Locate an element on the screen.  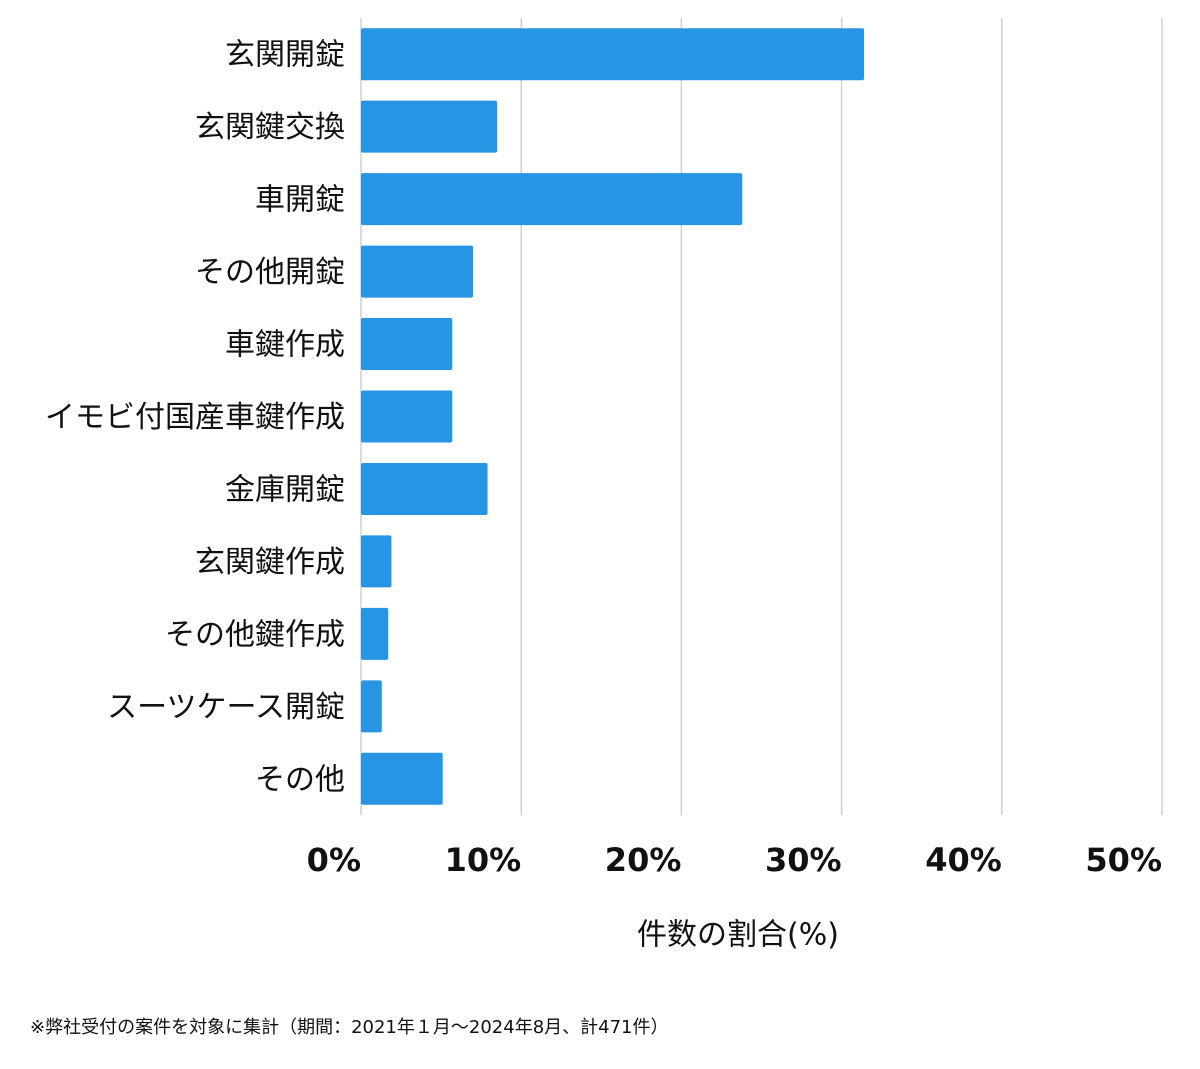
y-tick-label: イモビ付国産車鍵作成 is located at coordinates (195, 417).